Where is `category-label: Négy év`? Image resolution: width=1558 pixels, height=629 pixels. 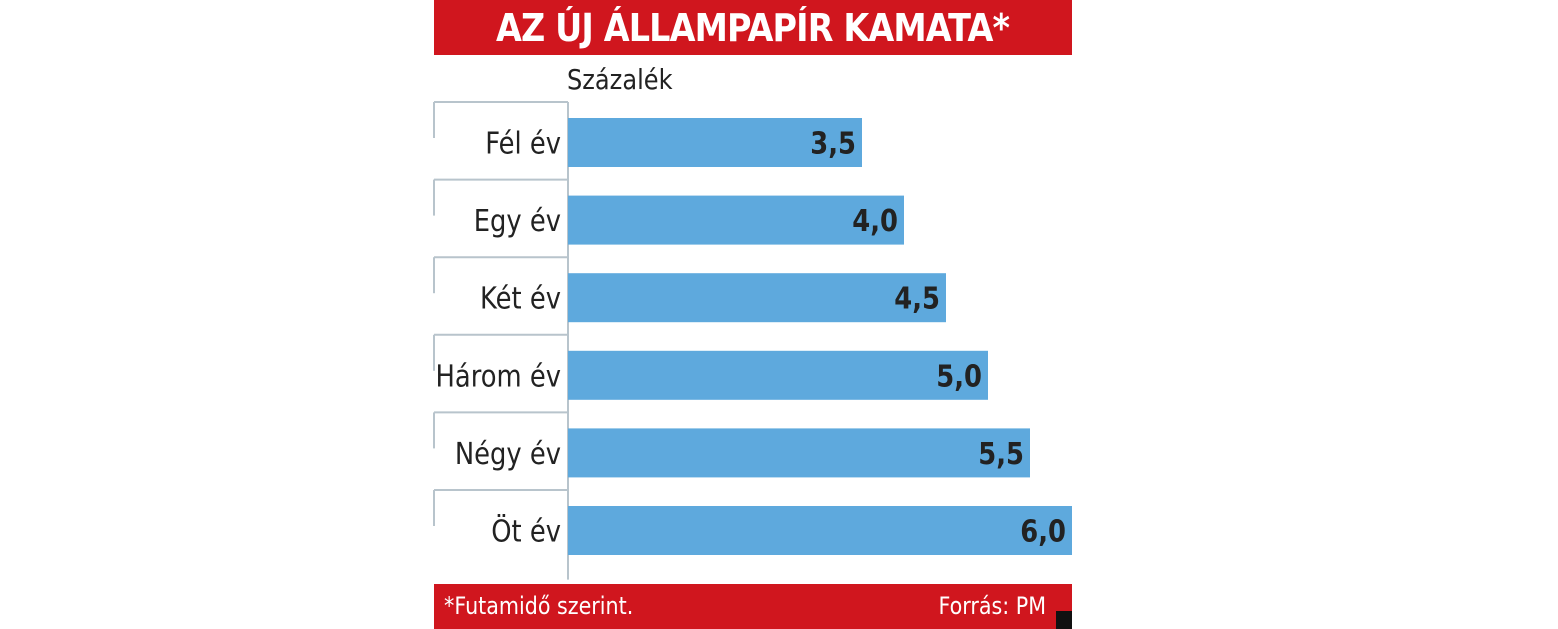 category-label: Négy év is located at coordinates (508, 453).